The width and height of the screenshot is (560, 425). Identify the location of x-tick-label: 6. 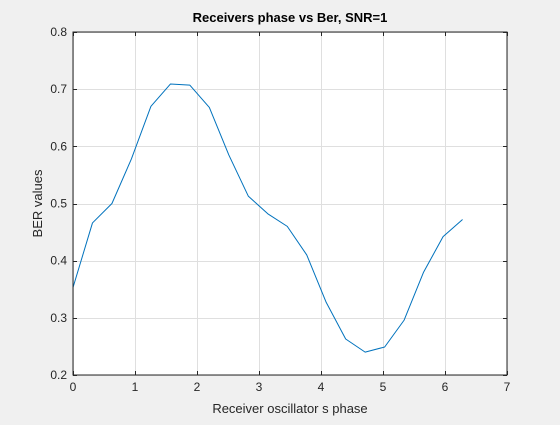
(445, 387).